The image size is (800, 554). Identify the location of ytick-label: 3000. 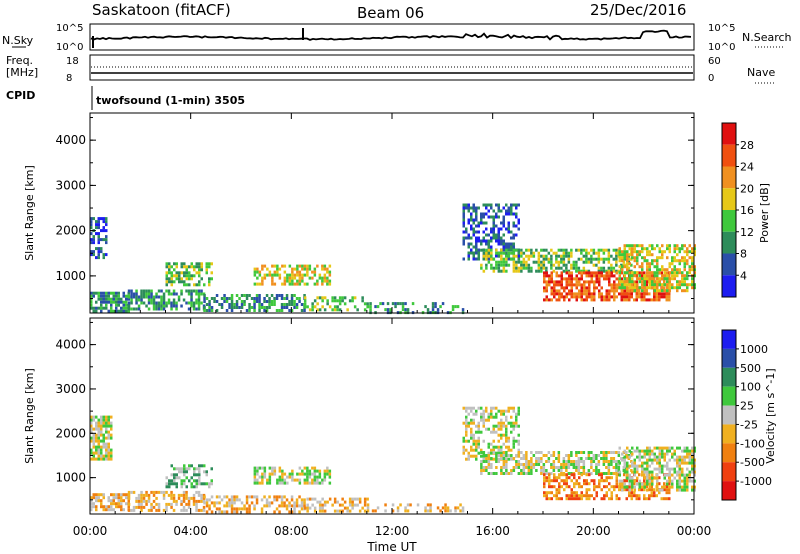
(70, 389).